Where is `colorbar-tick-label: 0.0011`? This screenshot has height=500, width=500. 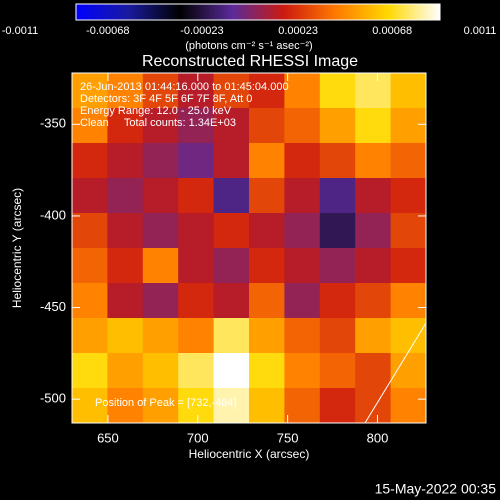 colorbar-tick-label: 0.0011 is located at coordinates (480, 31).